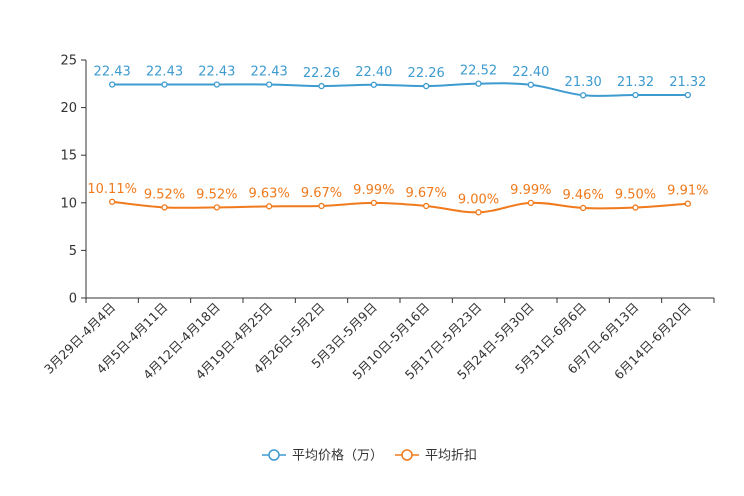  Describe the element at coordinates (68, 203) in the screenshot. I see `y-tick-label: 10` at that location.